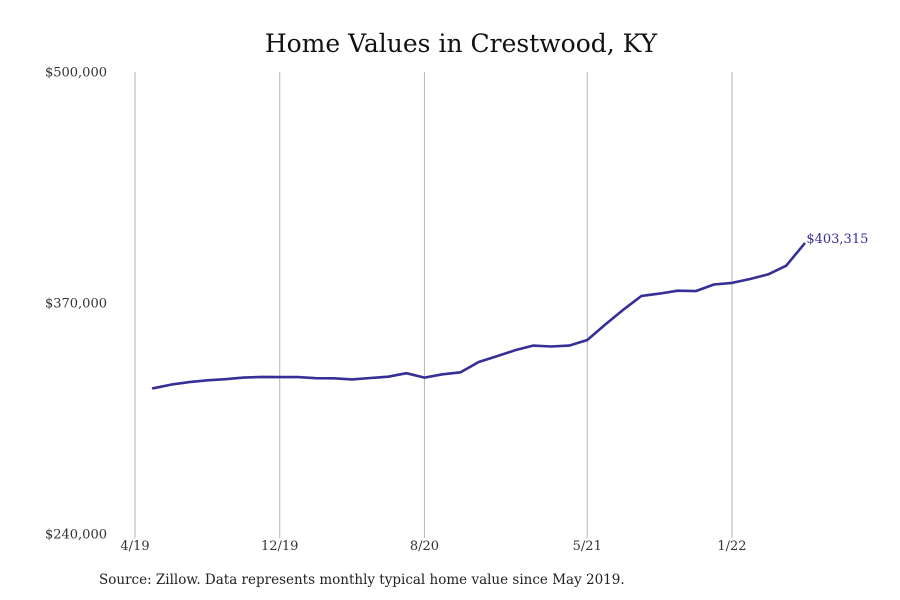  Describe the element at coordinates (731, 546) in the screenshot. I see `x-tick-label: 1/22` at that location.